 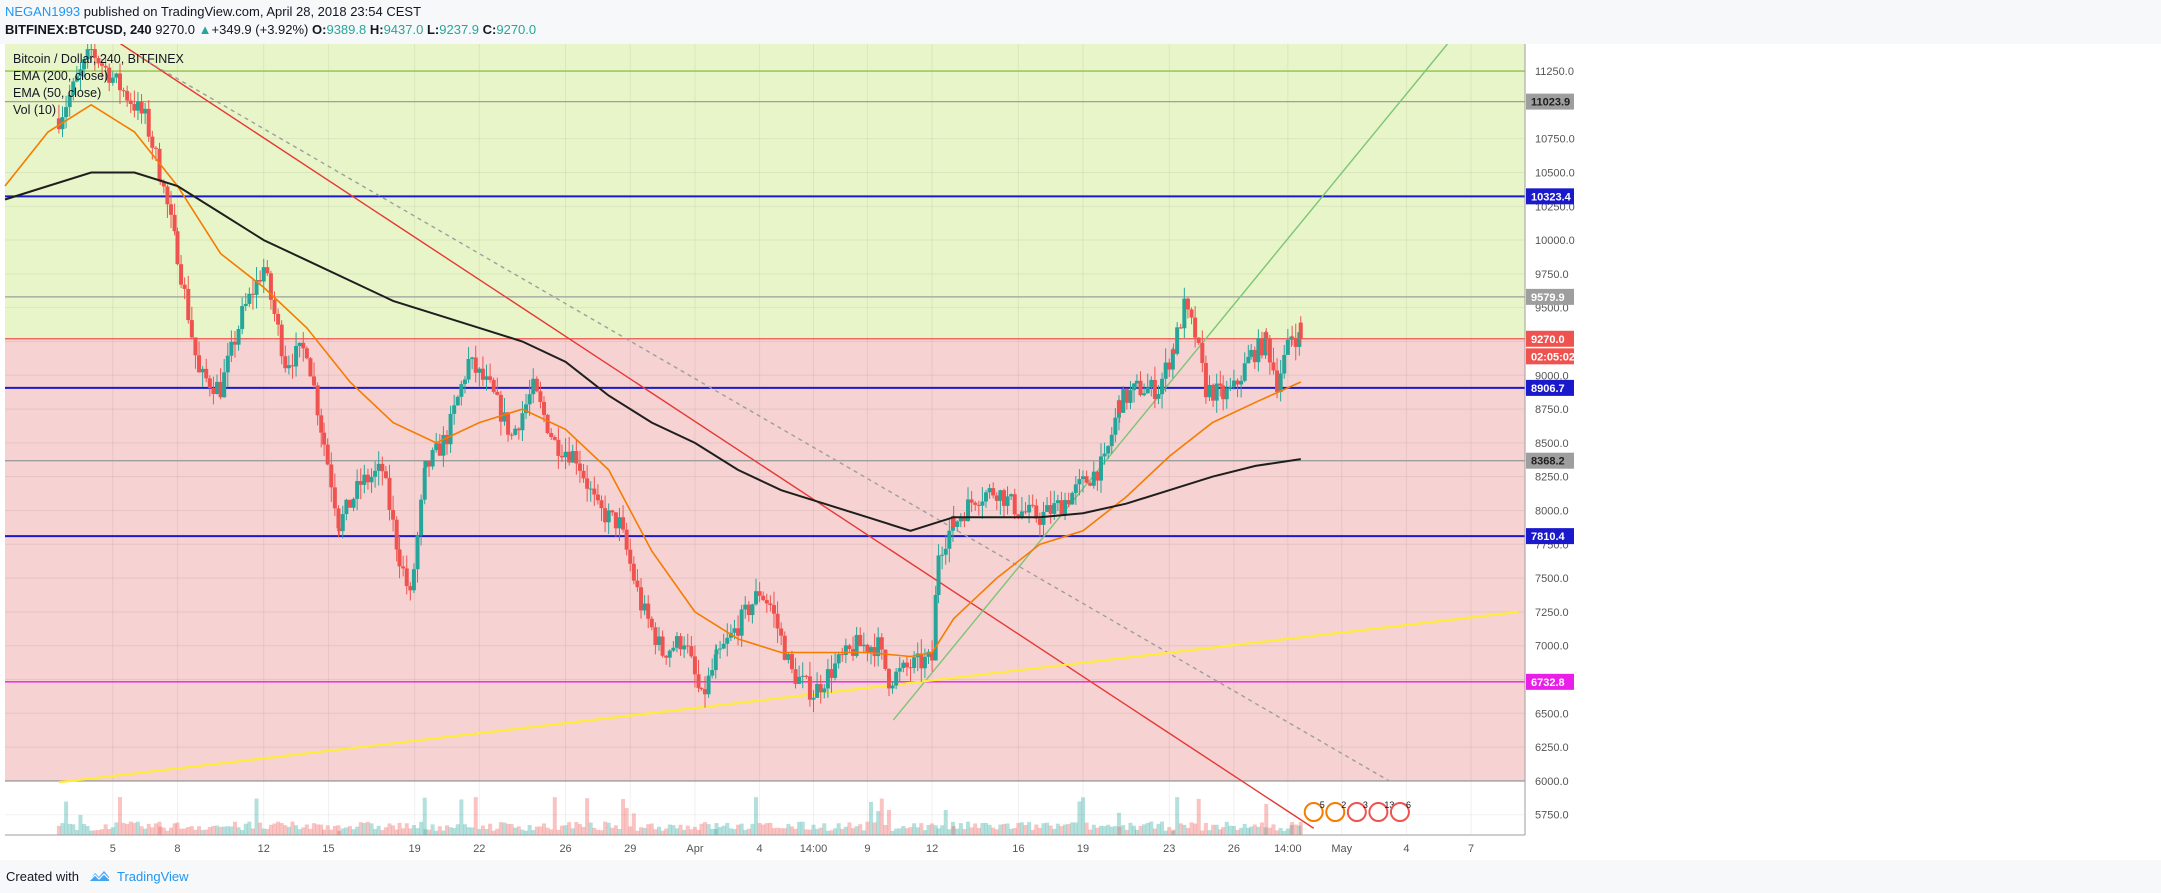 What do you see at coordinates (932, 849) in the screenshot?
I see `time-tick-label: 12` at bounding box center [932, 849].